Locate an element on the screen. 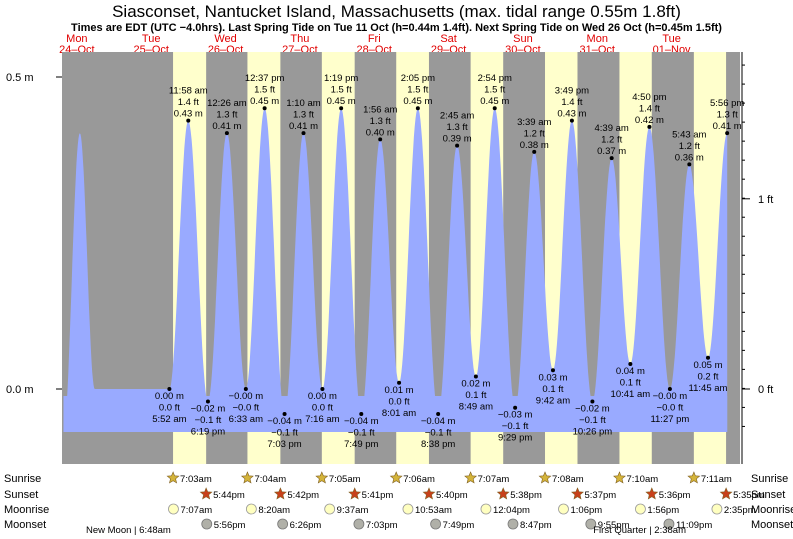  high-tide-label: 0.41 m is located at coordinates (303, 126).